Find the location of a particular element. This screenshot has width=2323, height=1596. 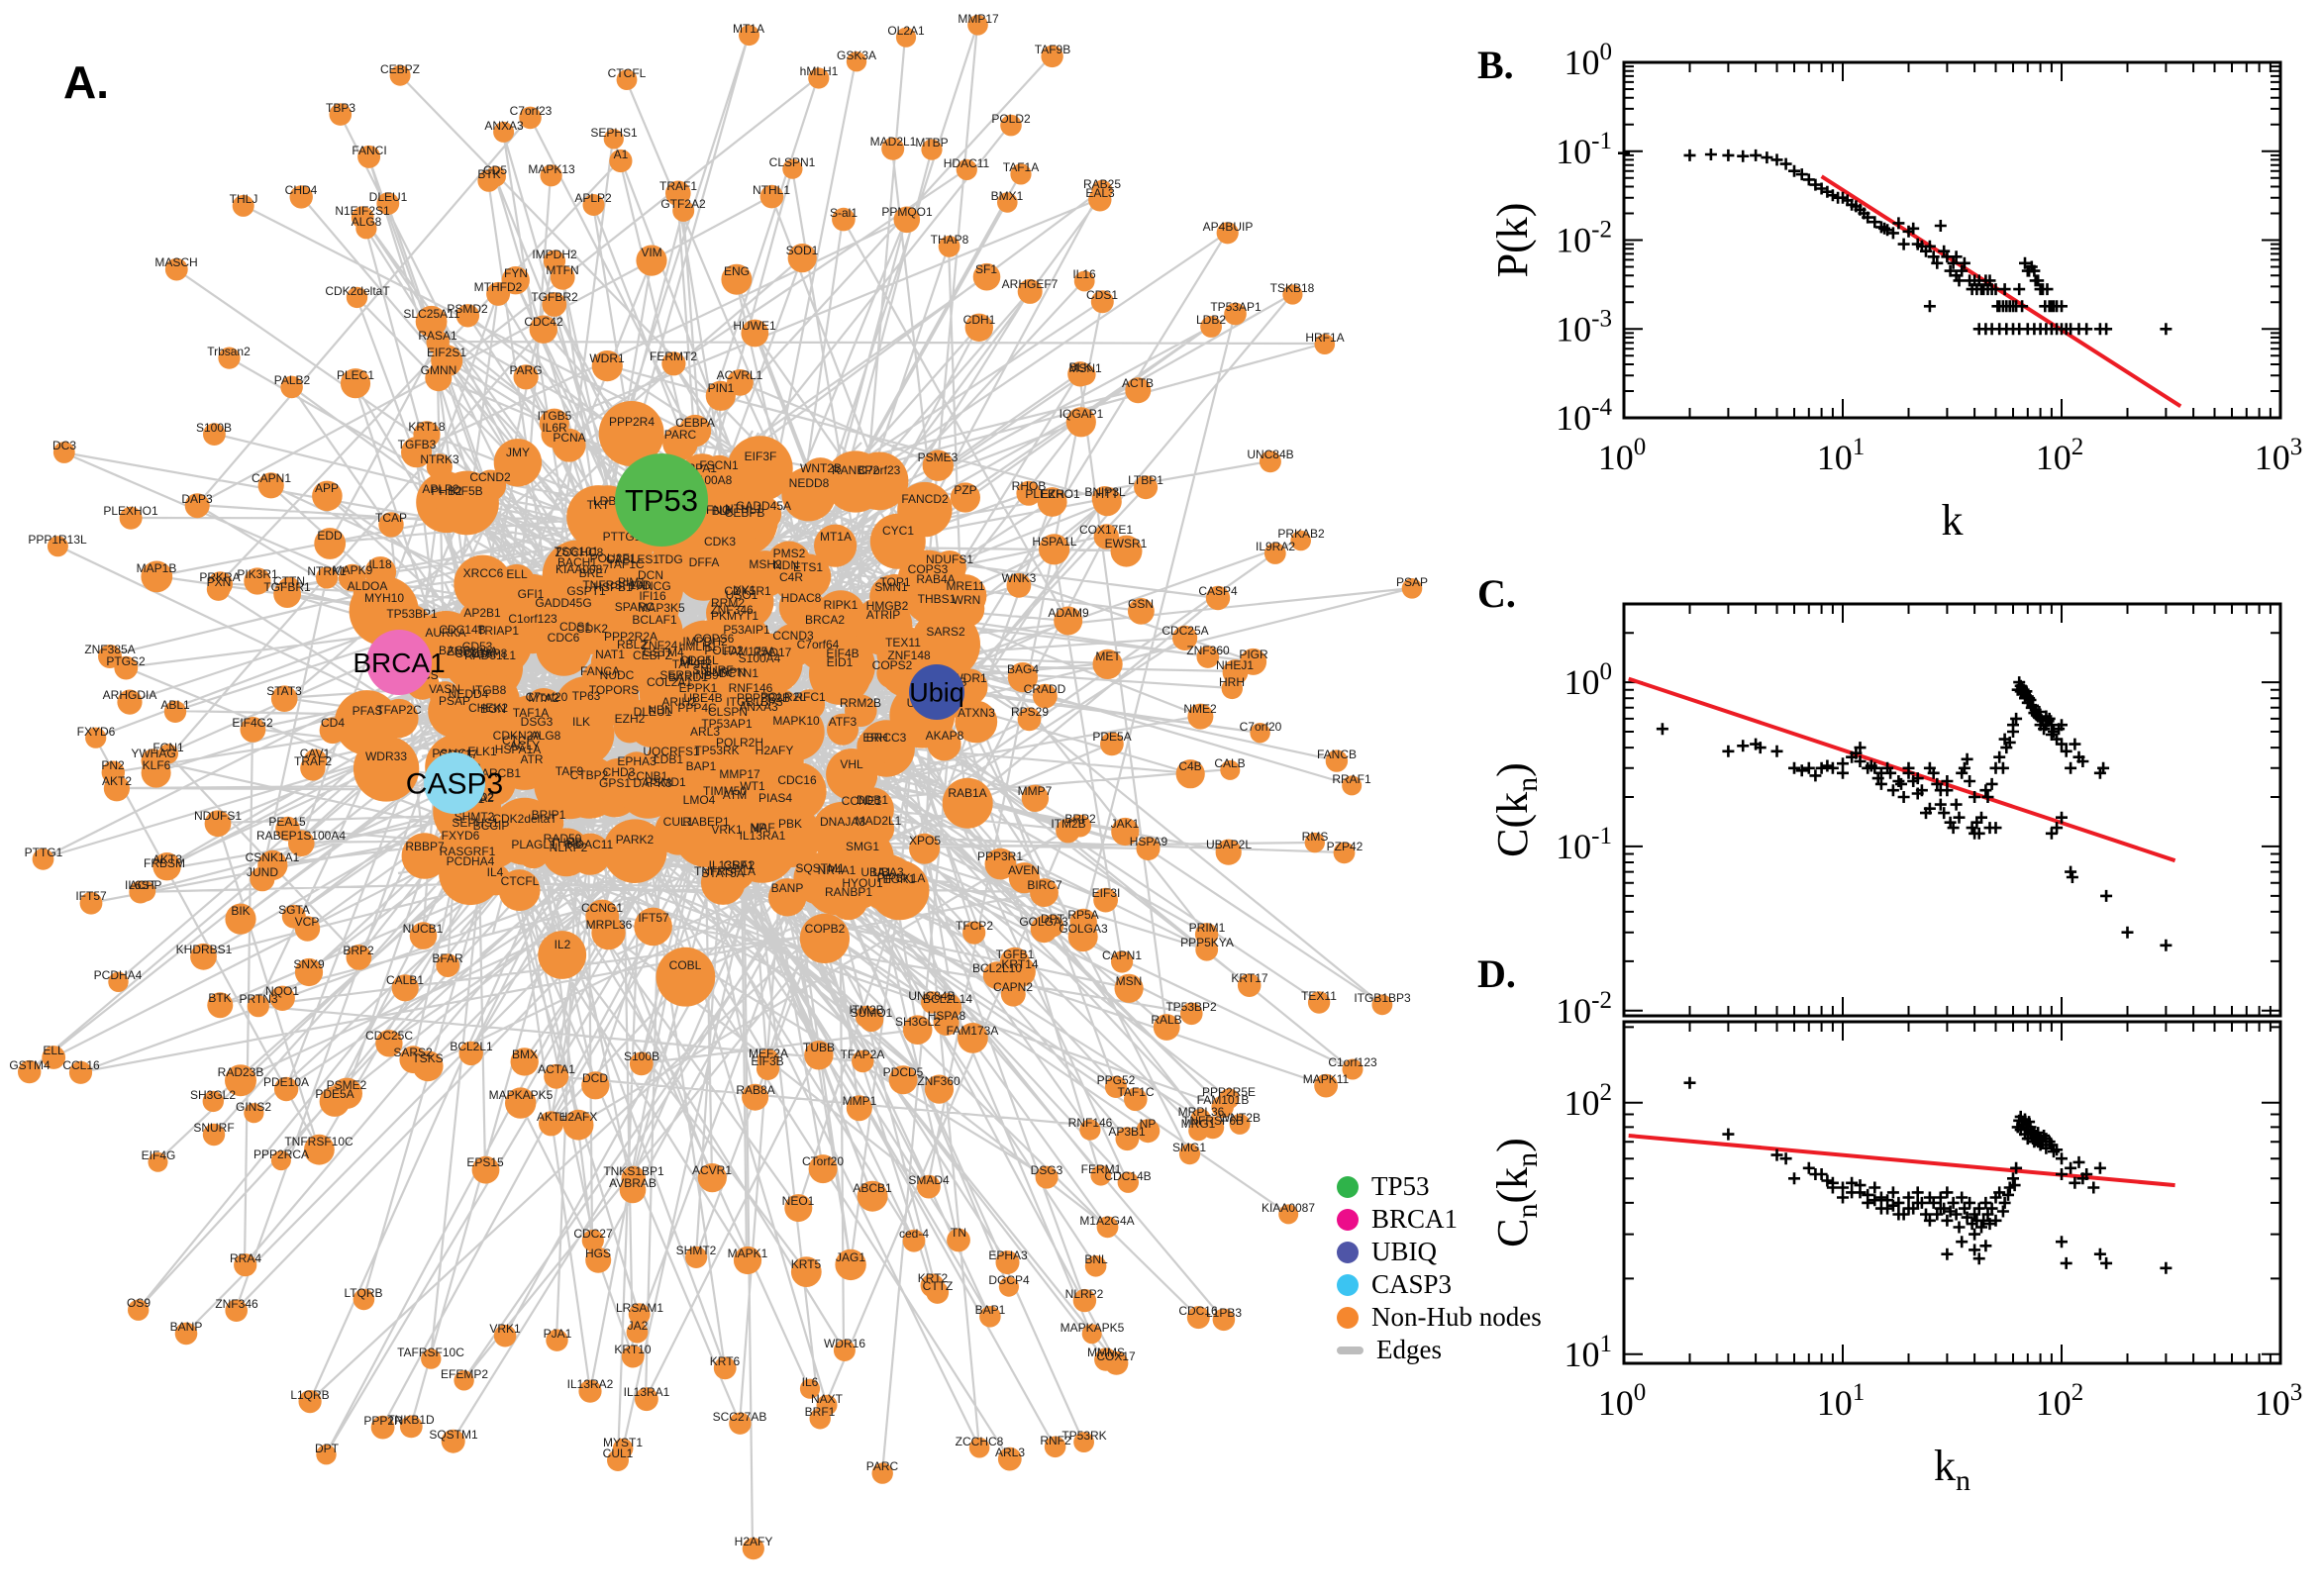

svg-text: ITGB1BP3 is located at coordinates (755, 702).